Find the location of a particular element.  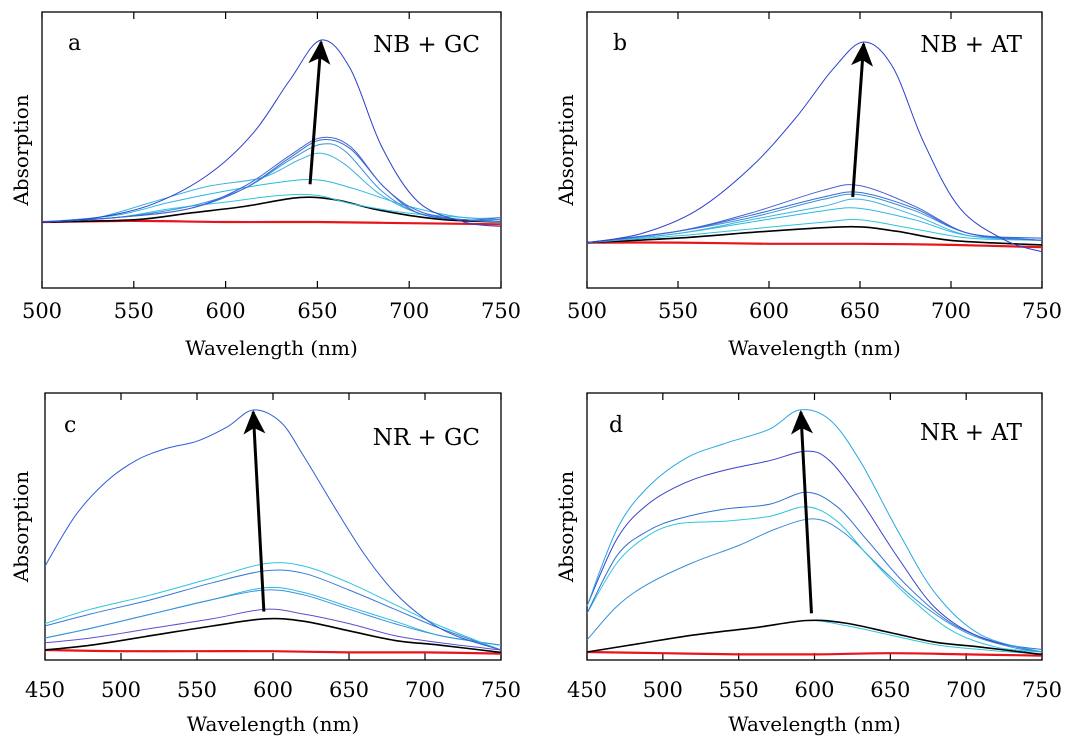

x-tick-label-c: 550 is located at coordinates (197, 690).